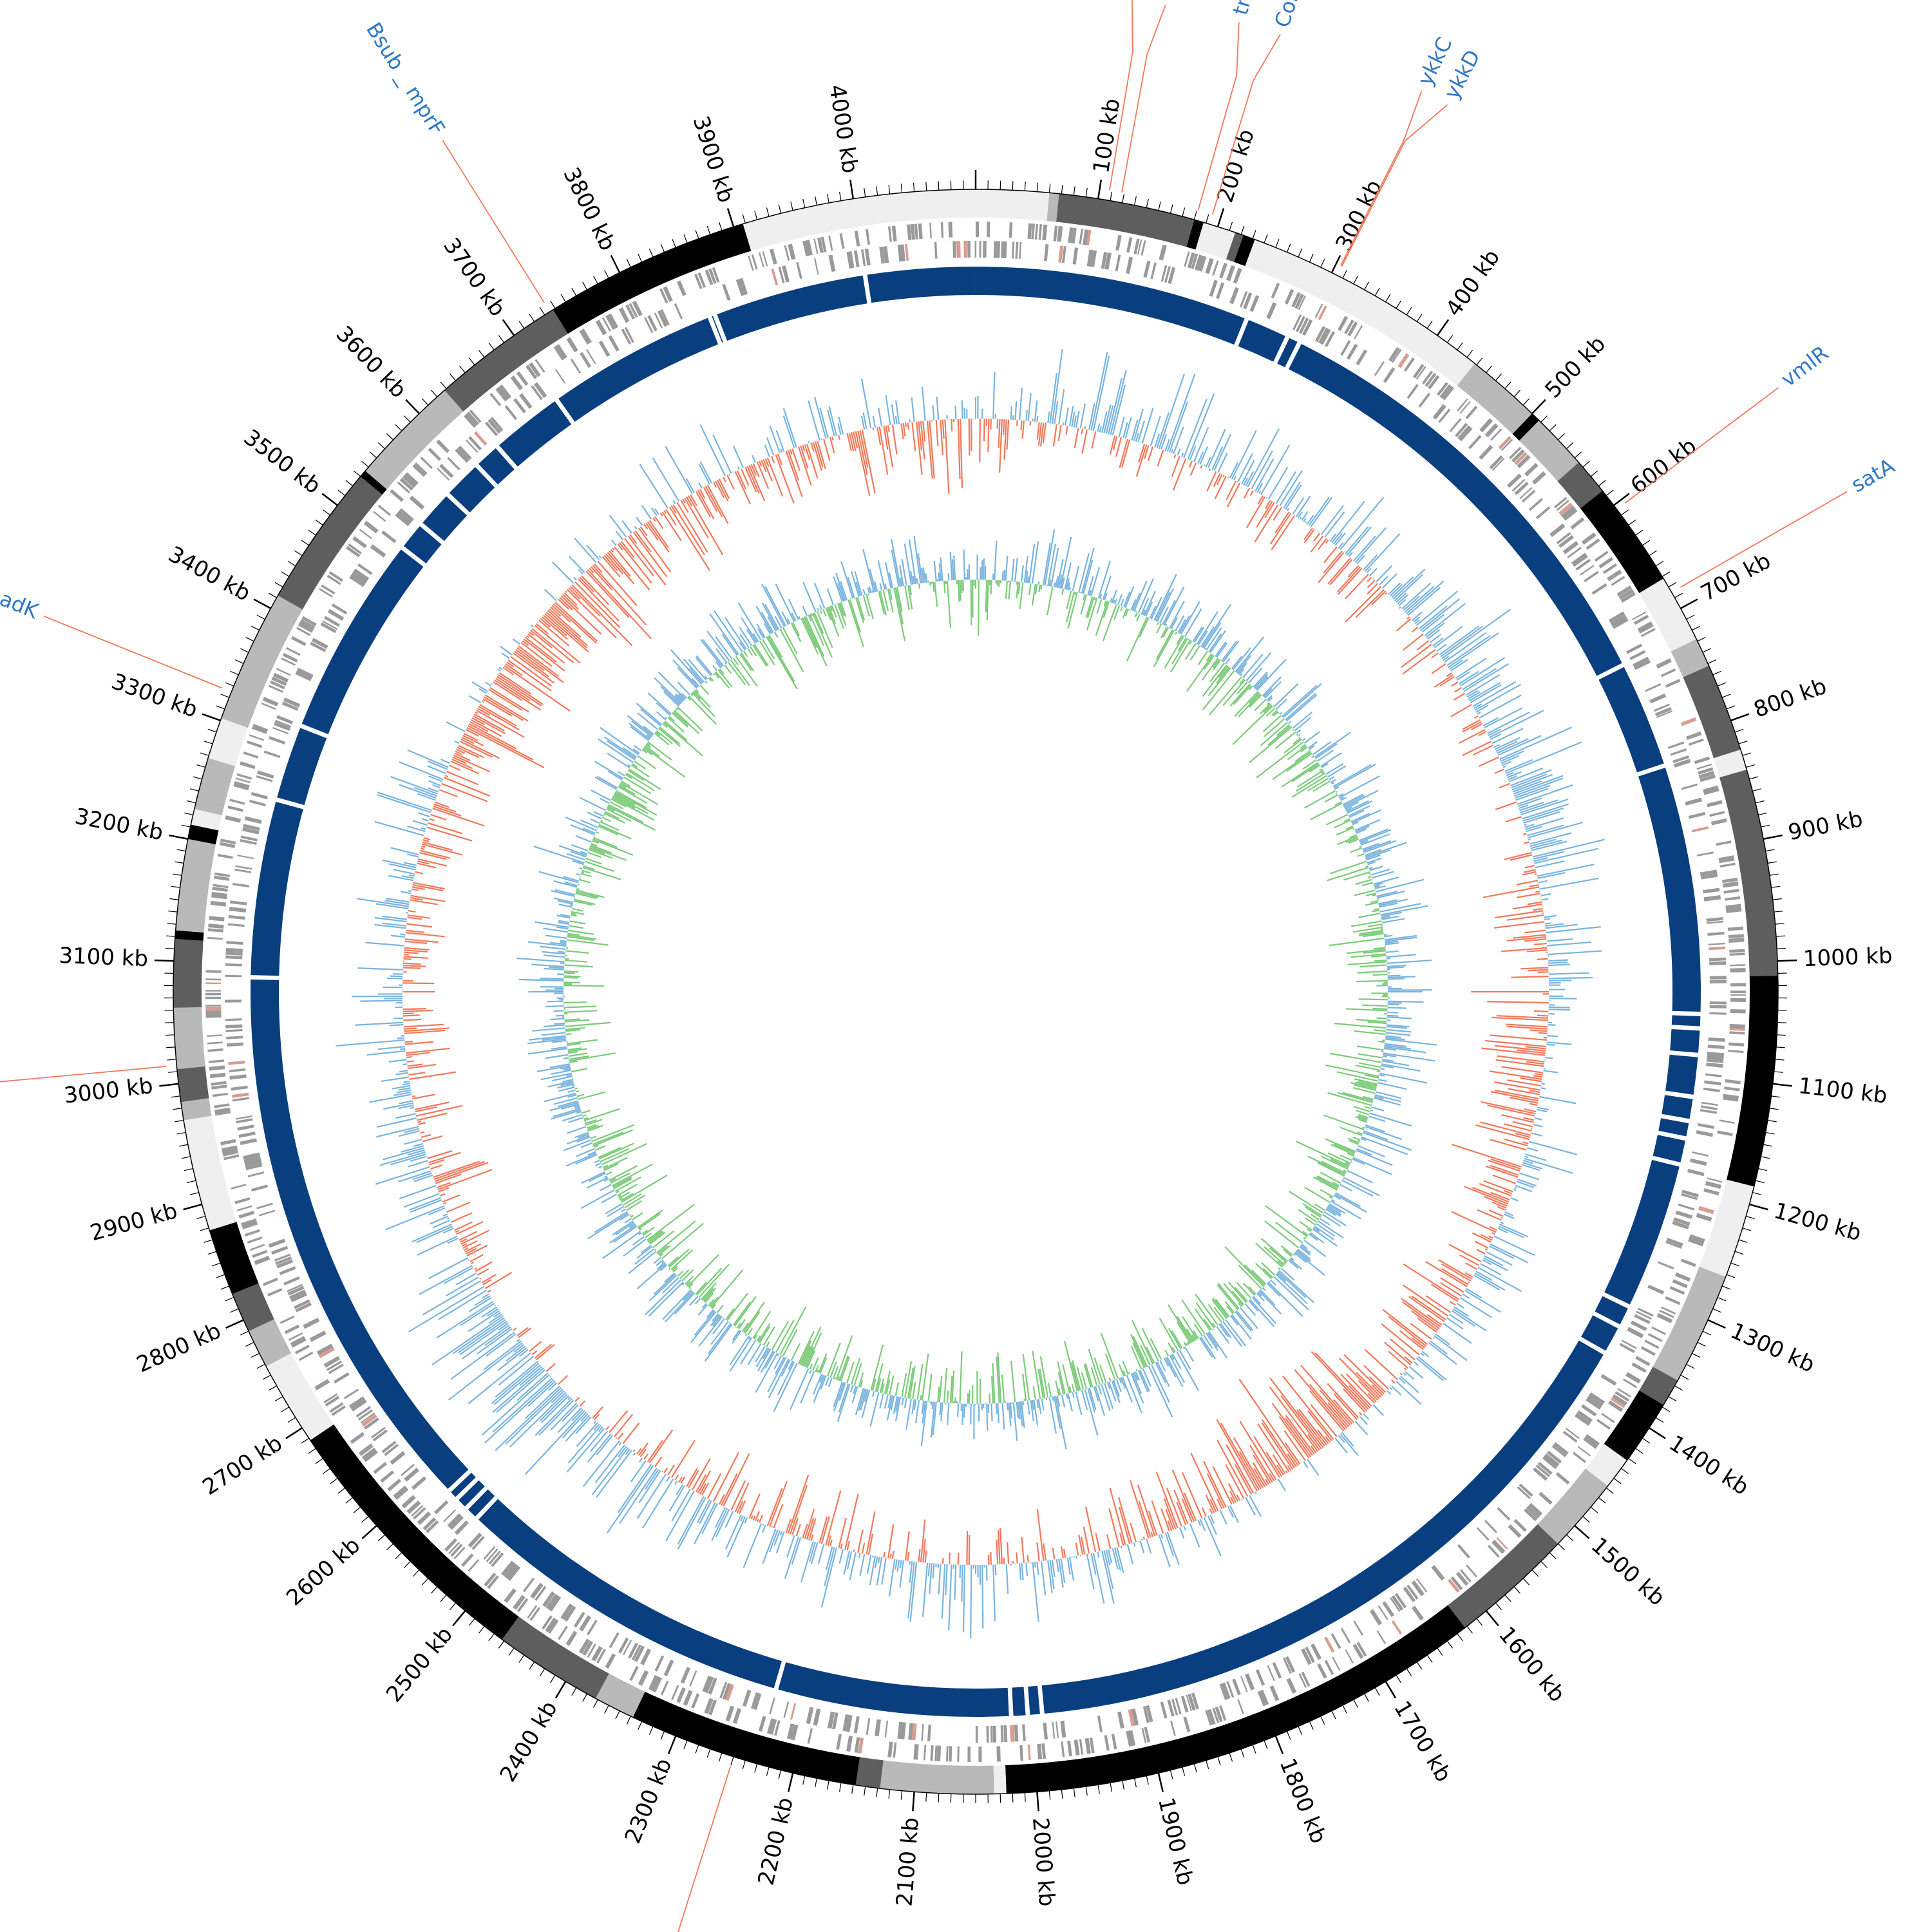  Describe the element at coordinates (1303, 1801) in the screenshot. I see `scale-tick-label: 1800 kb` at that location.